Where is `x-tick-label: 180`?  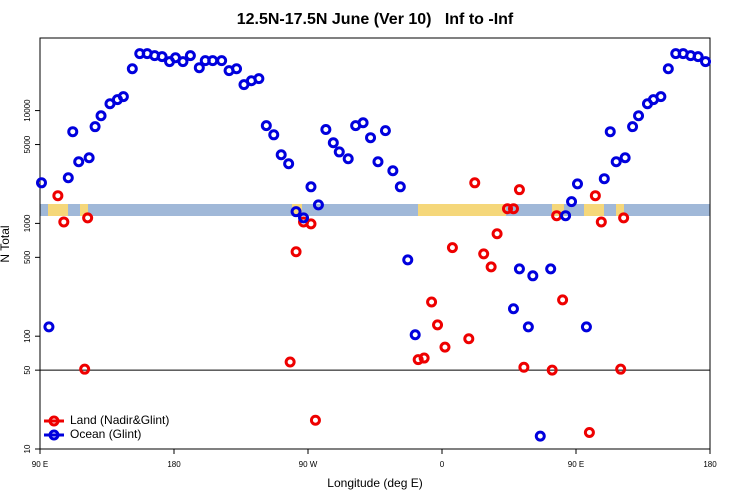 x-tick-label: 180 is located at coordinates (174, 464).